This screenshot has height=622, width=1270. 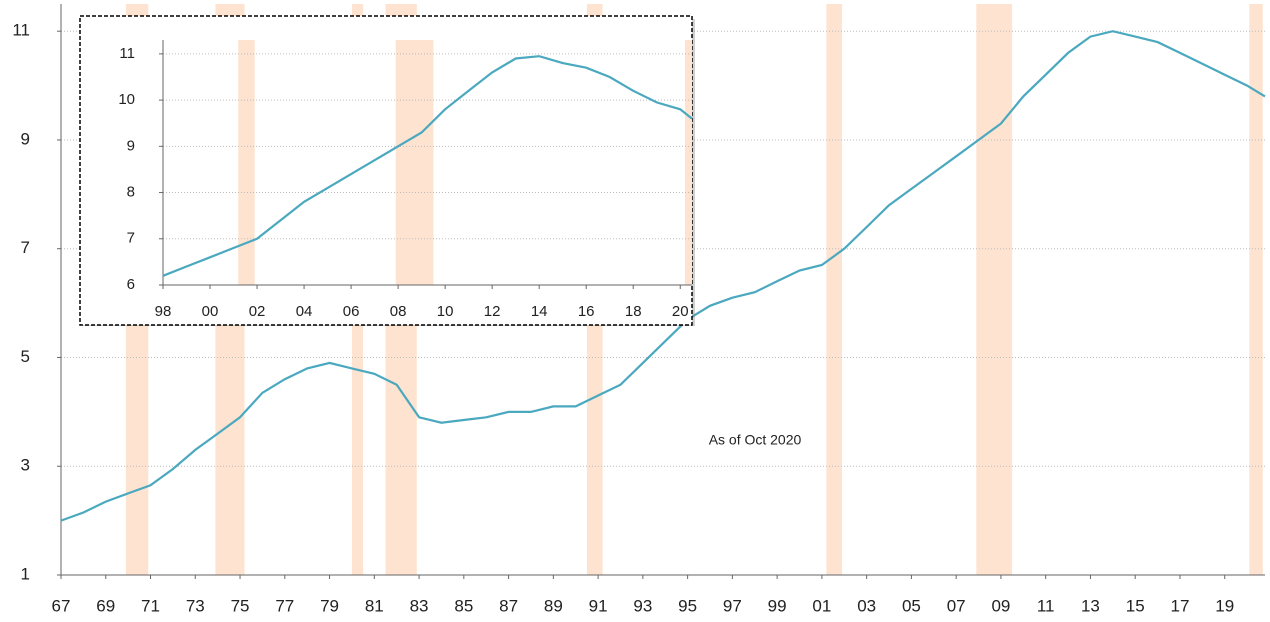 What do you see at coordinates (105, 605) in the screenshot?
I see `x-tick-label: 69` at bounding box center [105, 605].